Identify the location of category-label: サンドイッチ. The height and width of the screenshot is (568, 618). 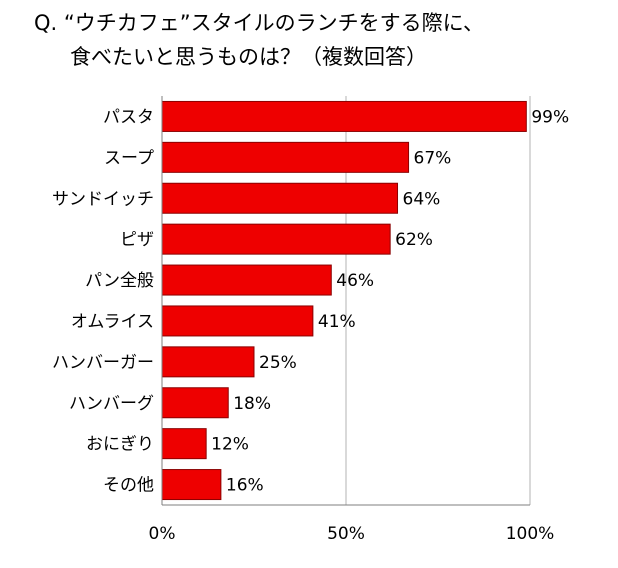
(103, 199).